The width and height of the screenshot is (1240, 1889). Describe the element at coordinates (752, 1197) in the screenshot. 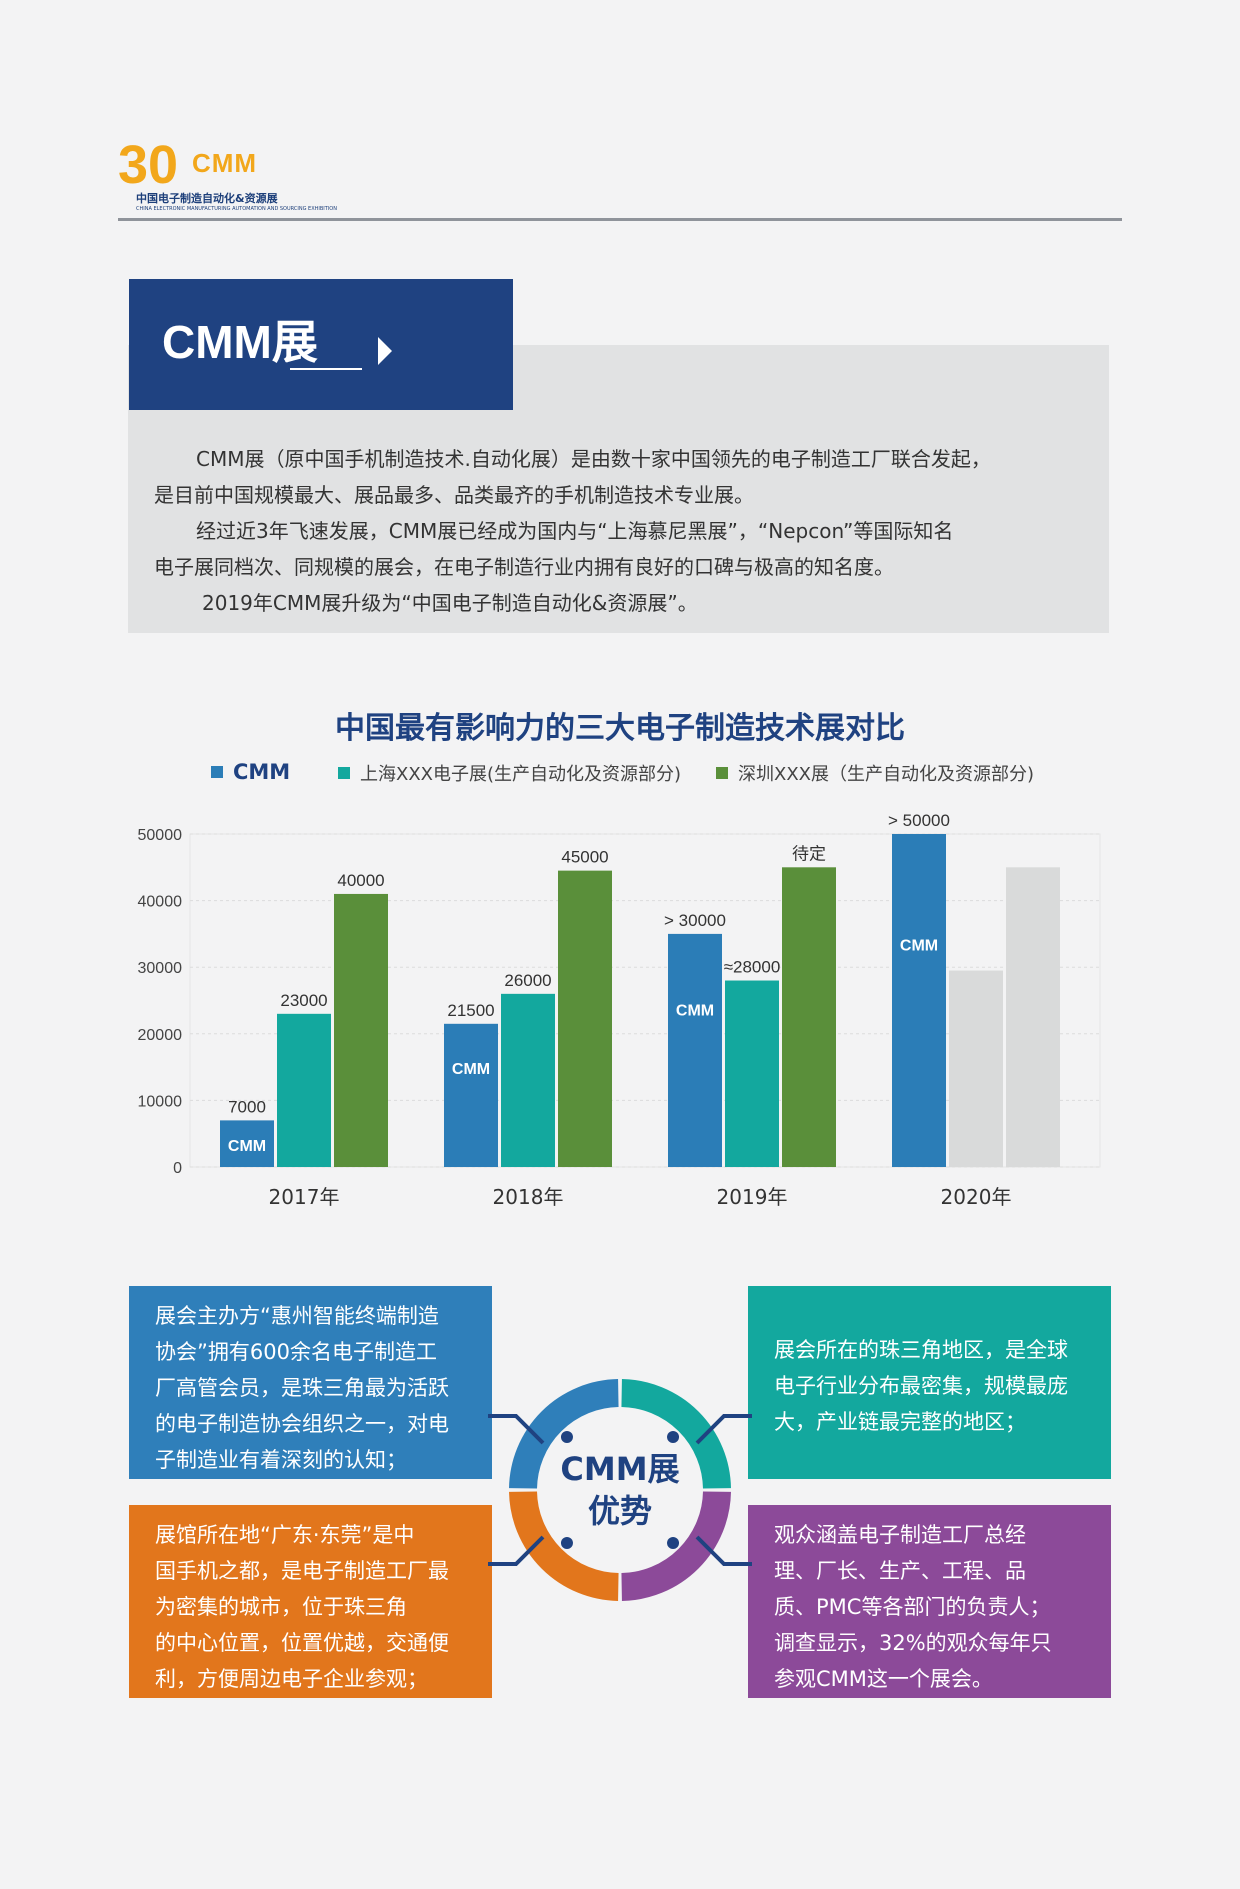

I see `x-tick-label: 2019年` at that location.